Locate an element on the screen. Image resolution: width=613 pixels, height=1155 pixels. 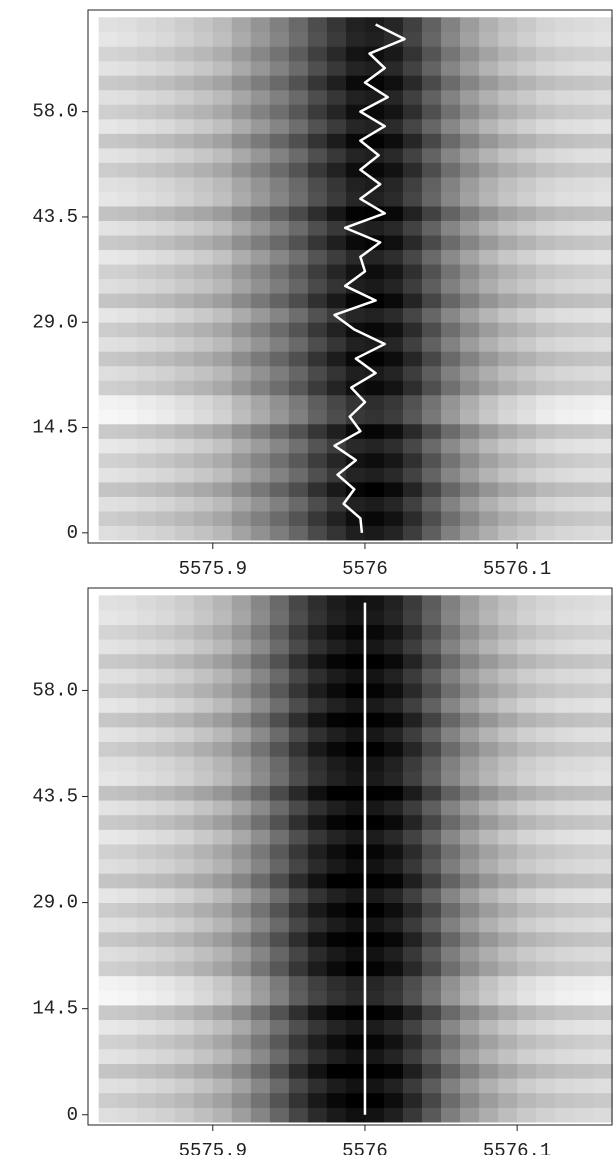
y-tick-label: 43.5 is located at coordinates (55, 217).